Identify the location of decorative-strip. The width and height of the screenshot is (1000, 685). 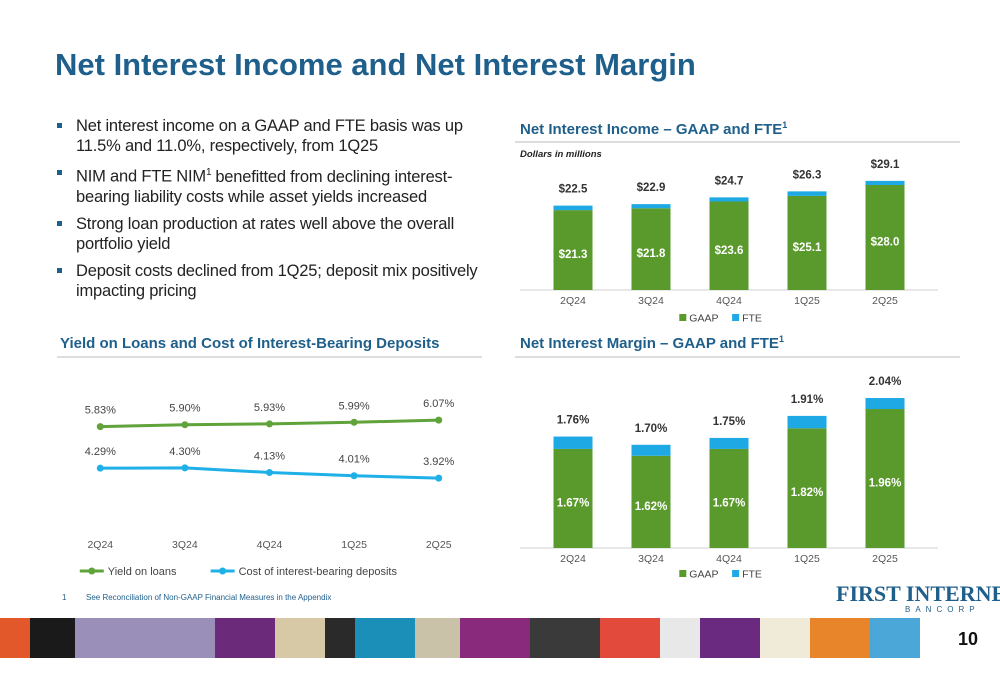
(500, 638).